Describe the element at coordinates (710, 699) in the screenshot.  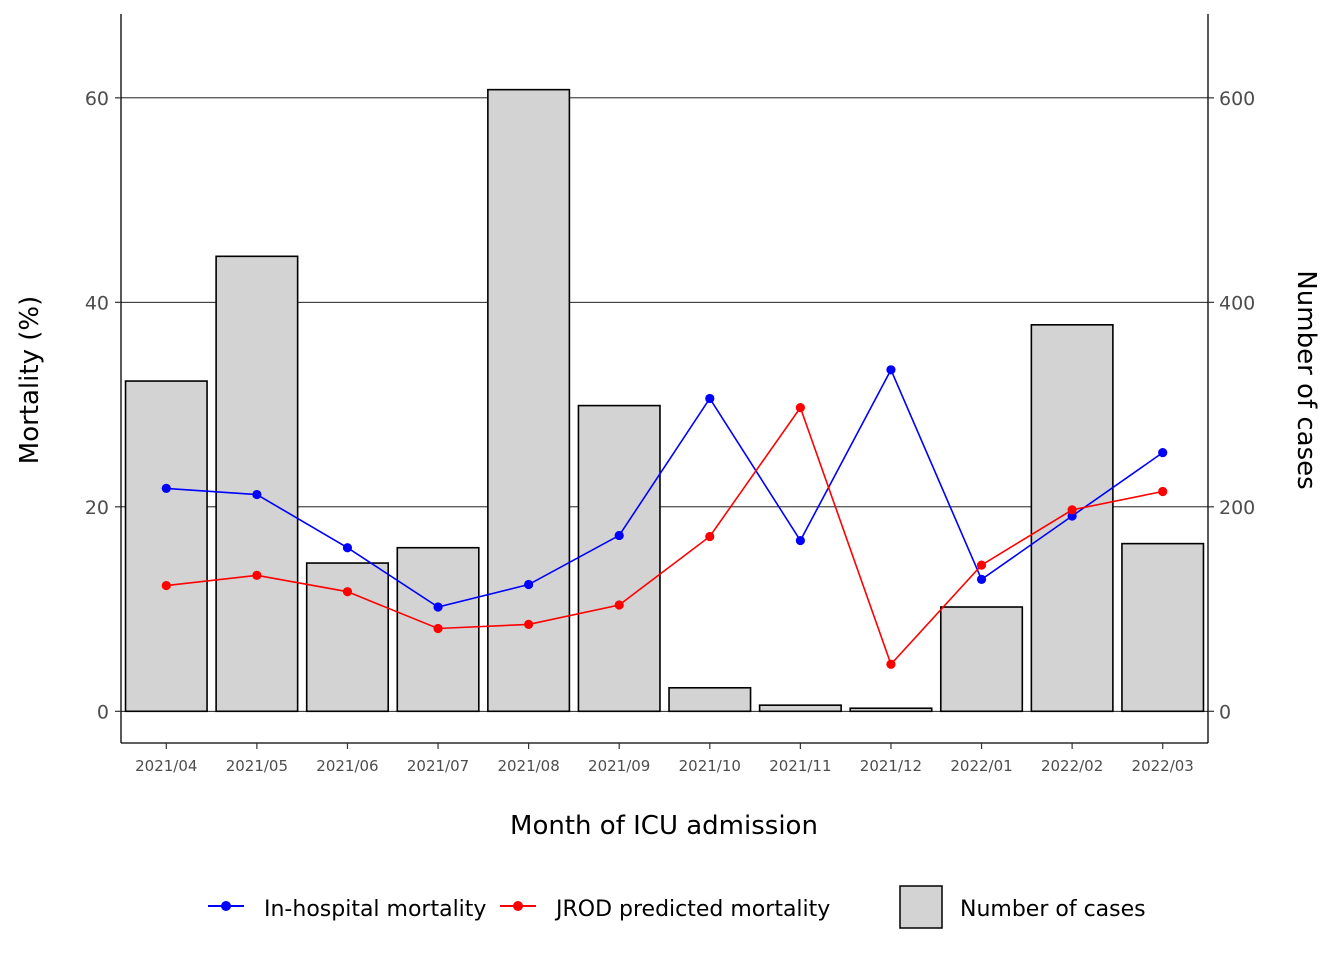
I see `bar-2021/10` at that location.